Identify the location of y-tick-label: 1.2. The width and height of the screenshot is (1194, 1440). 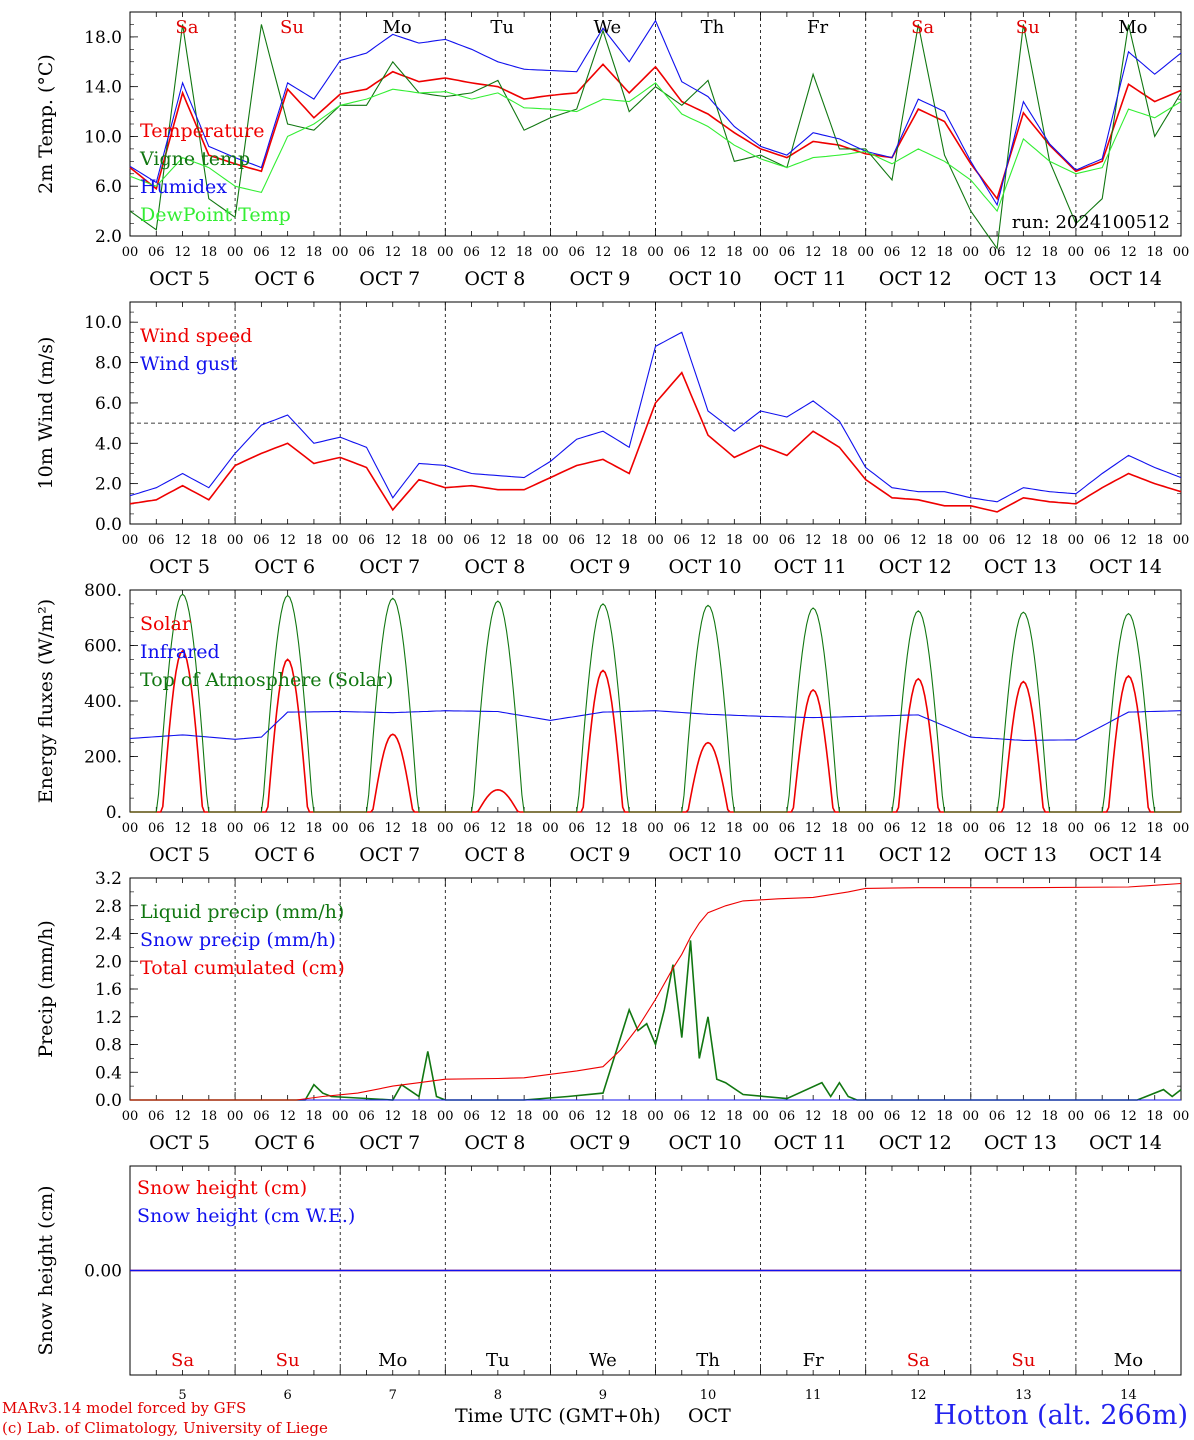
(108, 1018).